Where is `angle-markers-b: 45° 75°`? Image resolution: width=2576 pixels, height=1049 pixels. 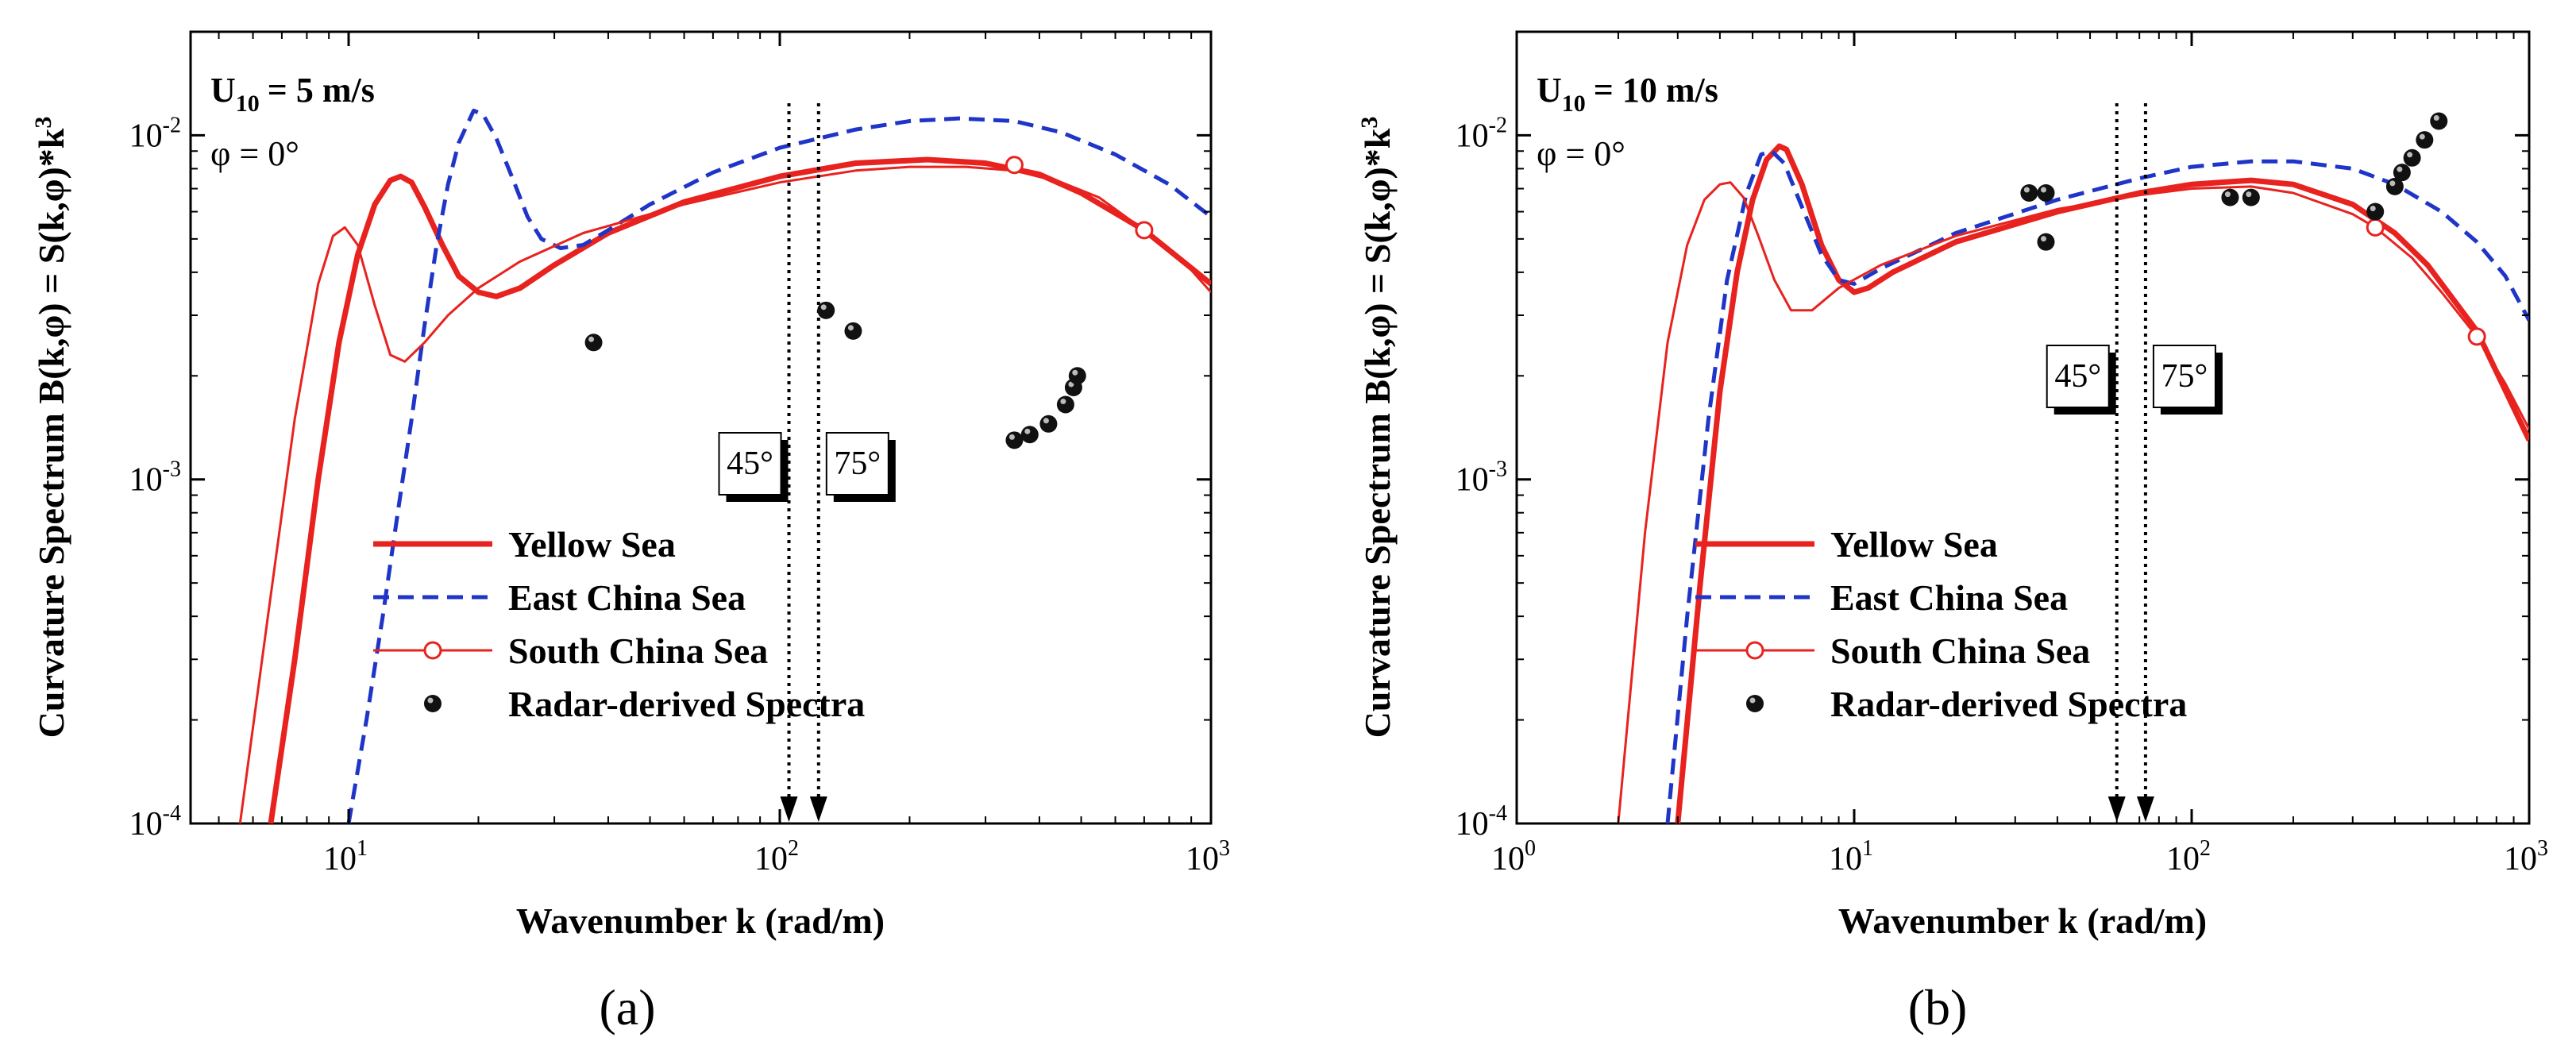 angle-markers-b: 45° 75° is located at coordinates (2134, 462).